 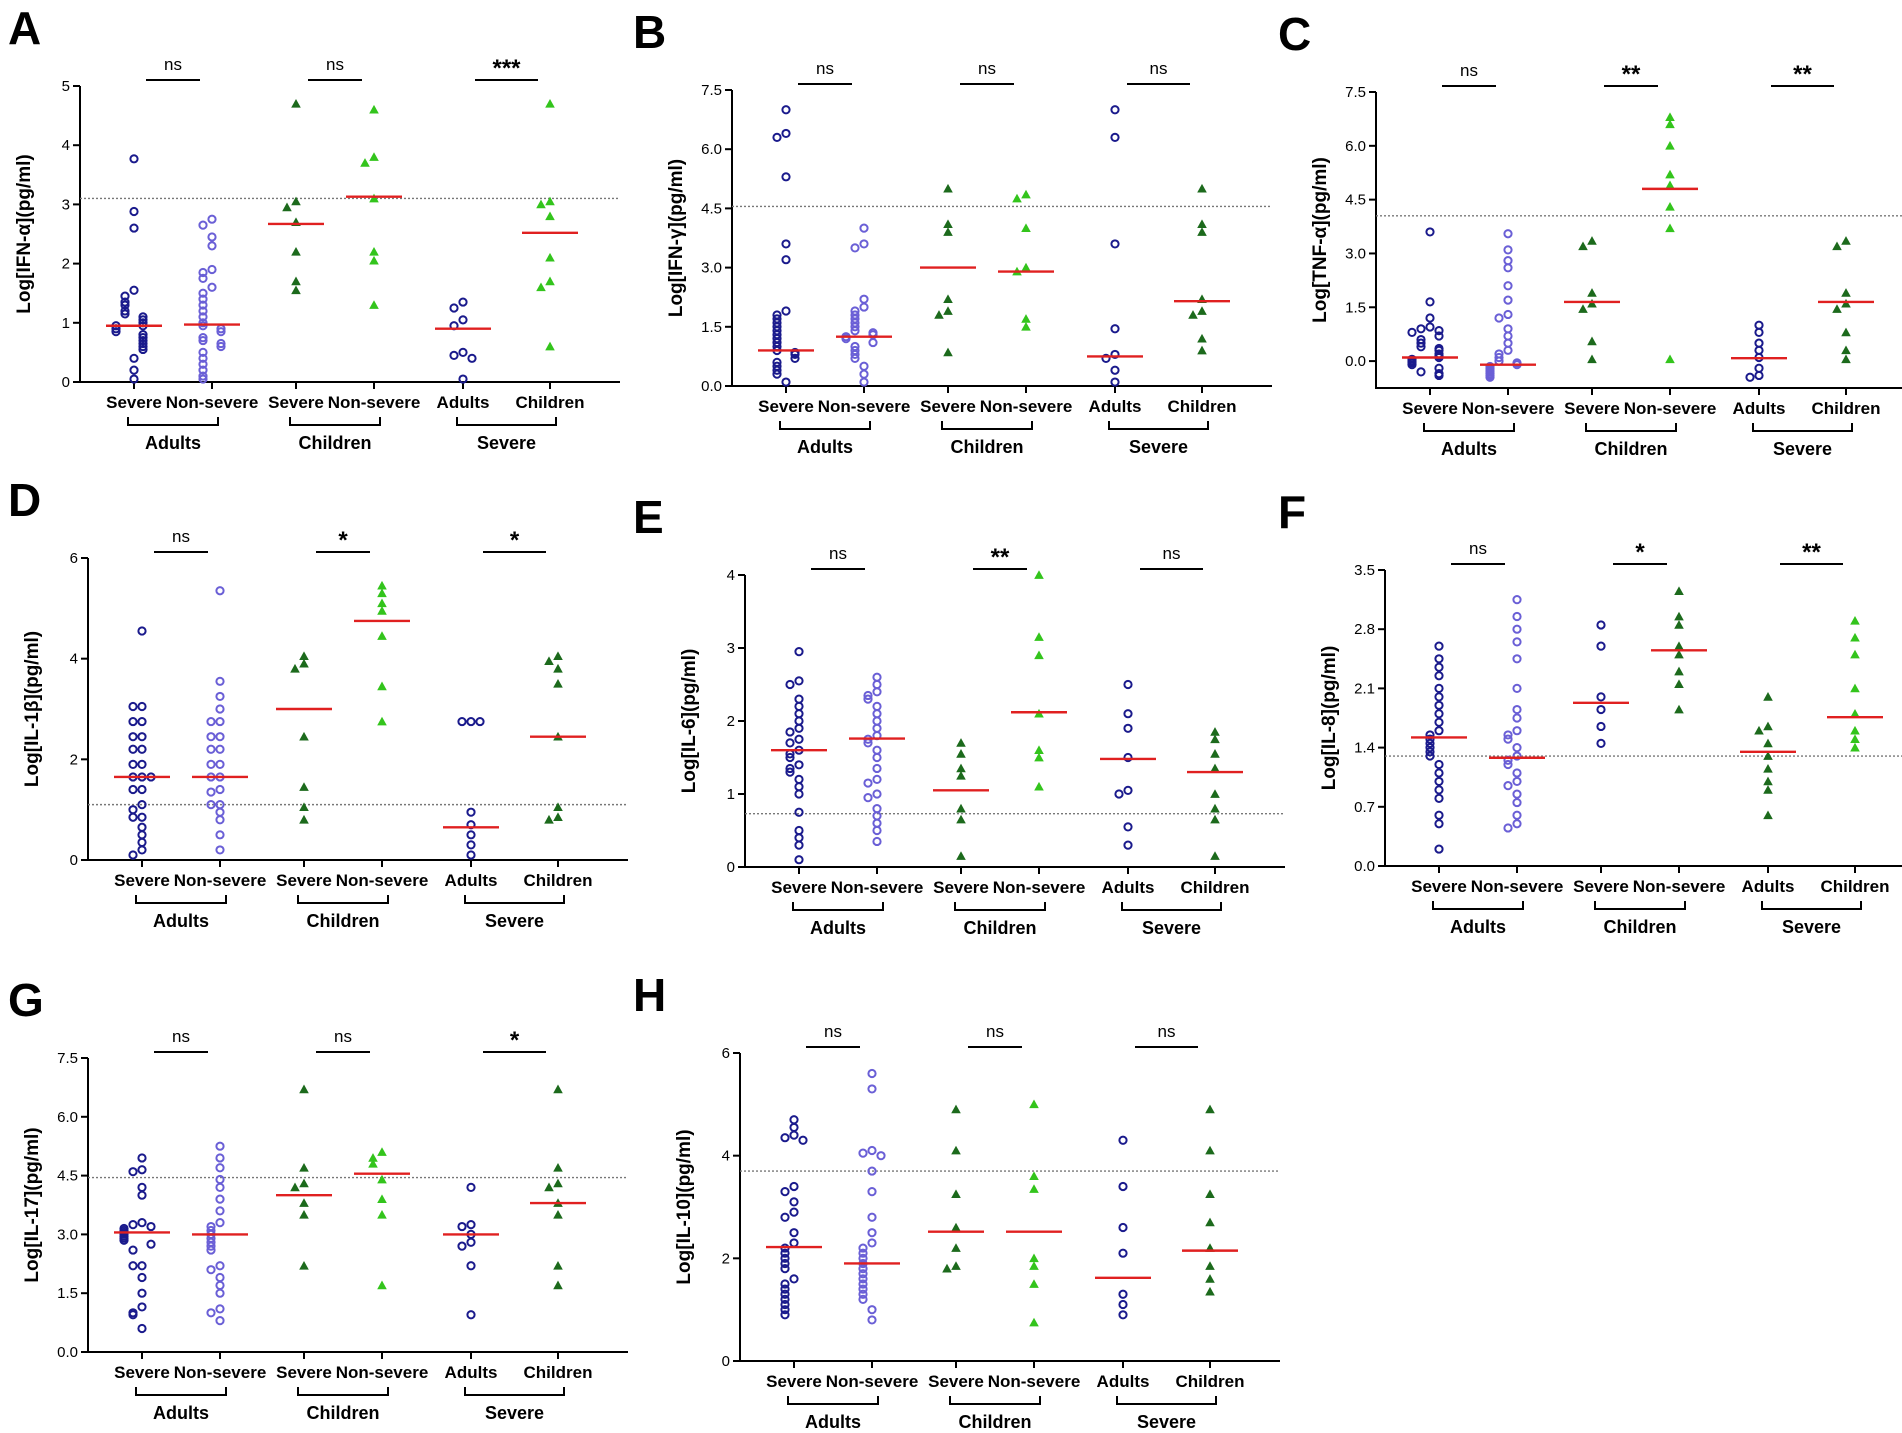 I want to click on y-tick-label: 2.1, so click(x=1364, y=688).